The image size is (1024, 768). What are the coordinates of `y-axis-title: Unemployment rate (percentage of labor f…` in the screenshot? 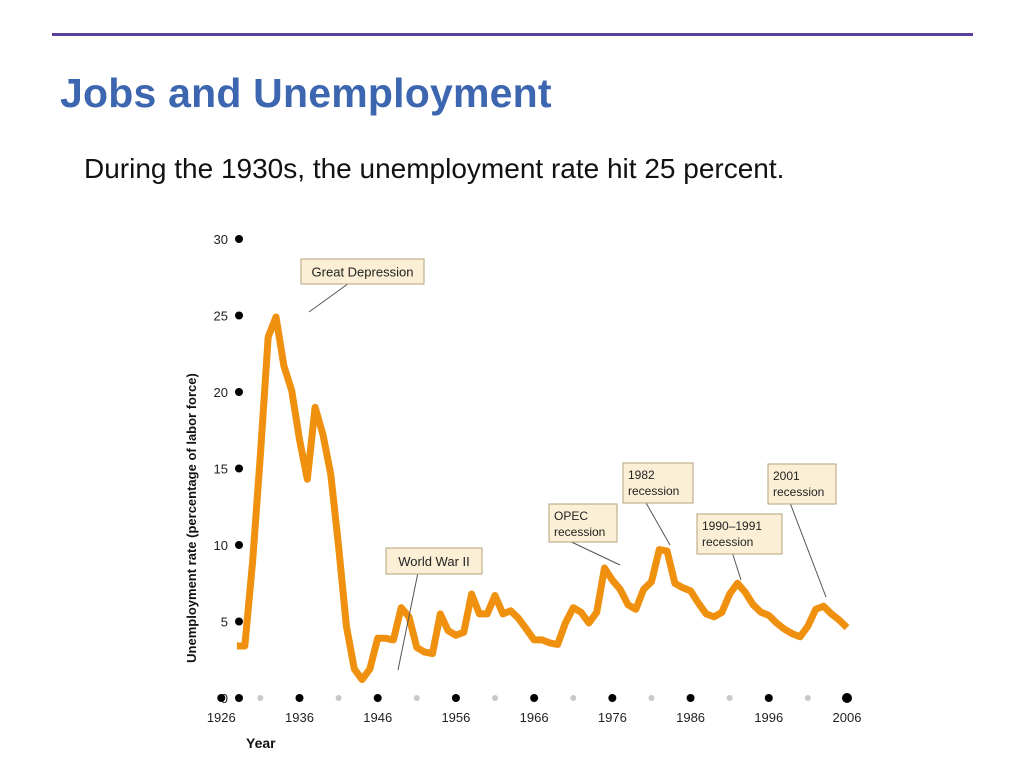 It's located at (191, 518).